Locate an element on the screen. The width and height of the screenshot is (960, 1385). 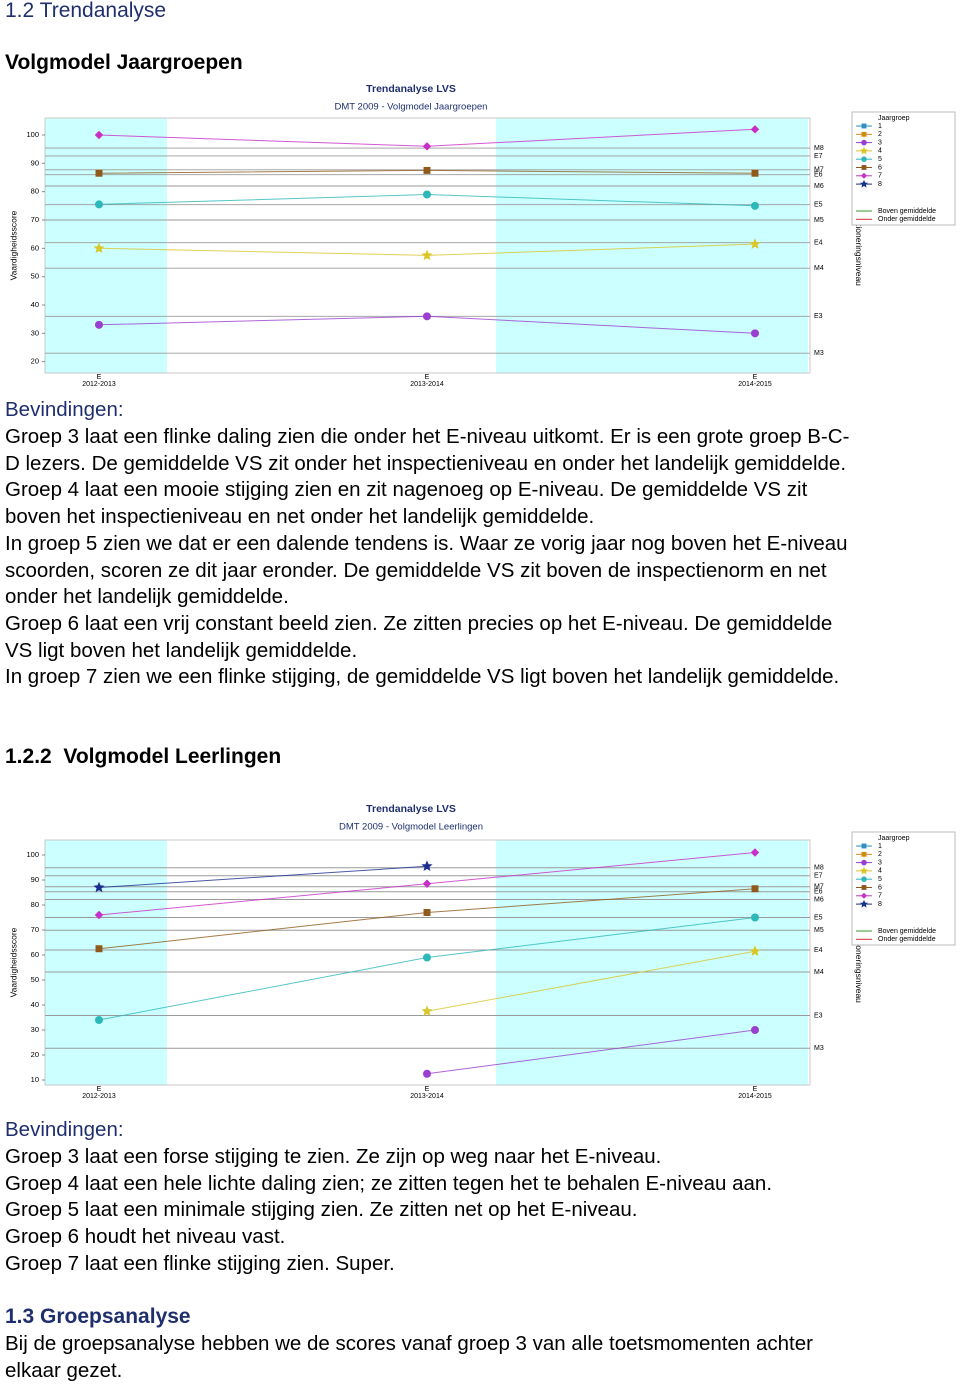
chart-subtitle: DMT 2009 - Volgmodel Jaargroepen is located at coordinates (411, 107).